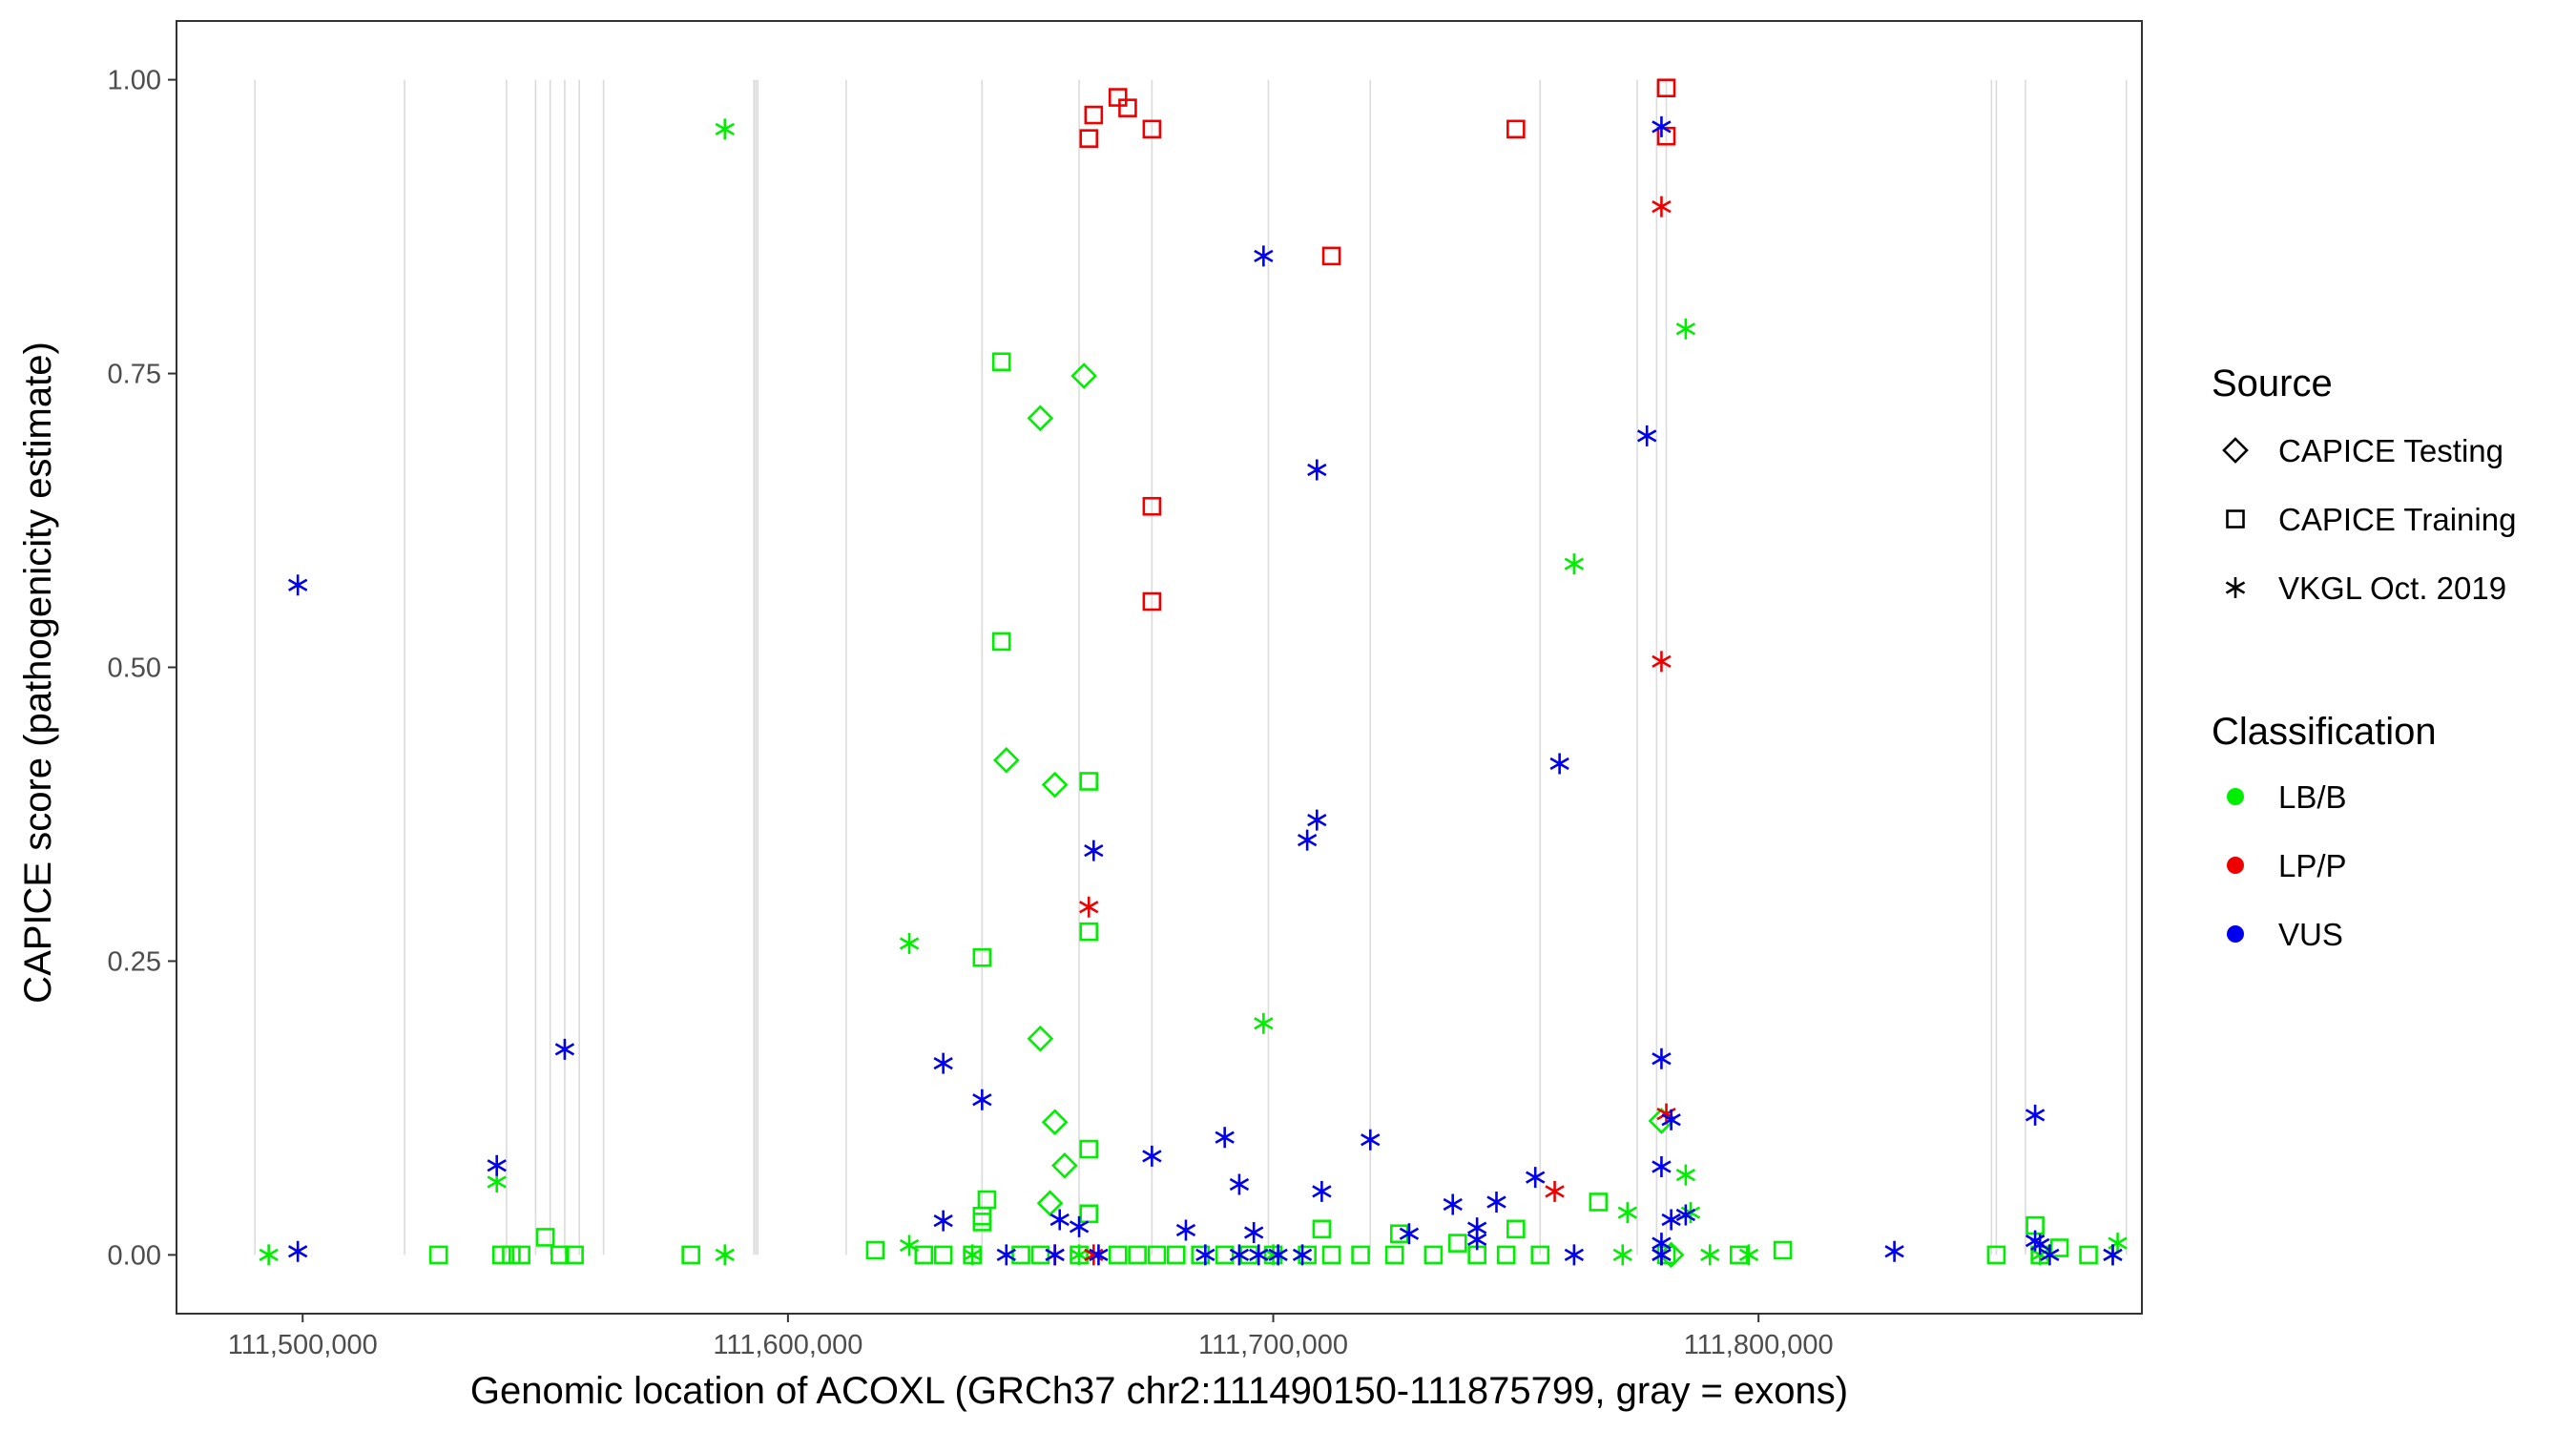  I want to click on legend-label: VKGL Oct. 2019, so click(2392, 588).